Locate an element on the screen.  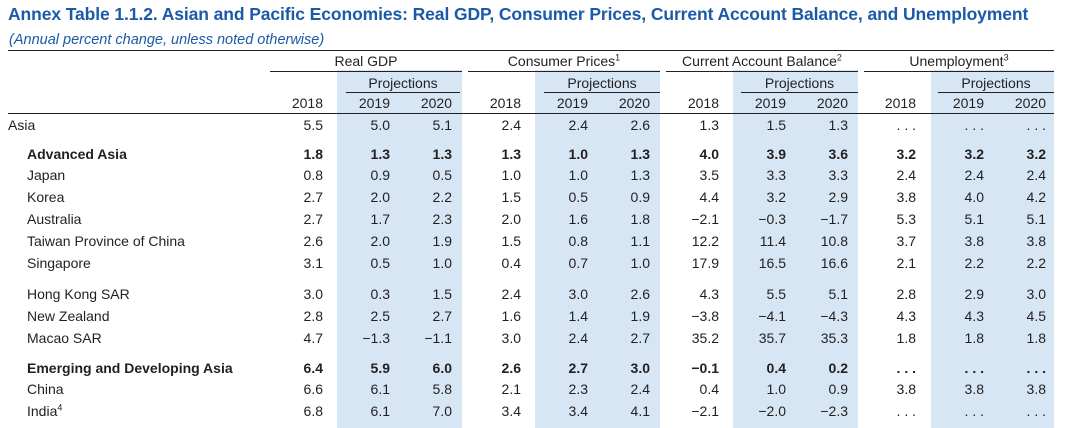
year-header: 2018 is located at coordinates (505, 103).